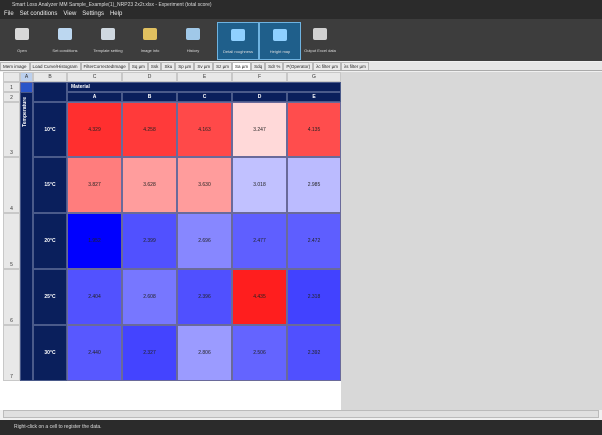 Image resolution: width=602 pixels, height=435 pixels. I want to click on heat-cell: 2.472, so click(314, 241).